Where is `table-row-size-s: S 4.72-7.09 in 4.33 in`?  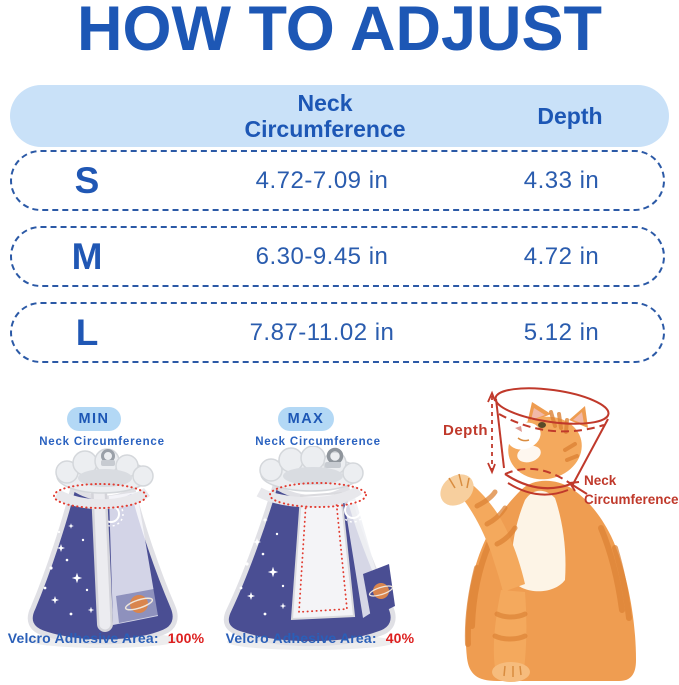
table-row-size-s: S 4.72-7.09 in 4.33 in is located at coordinates (337, 180).